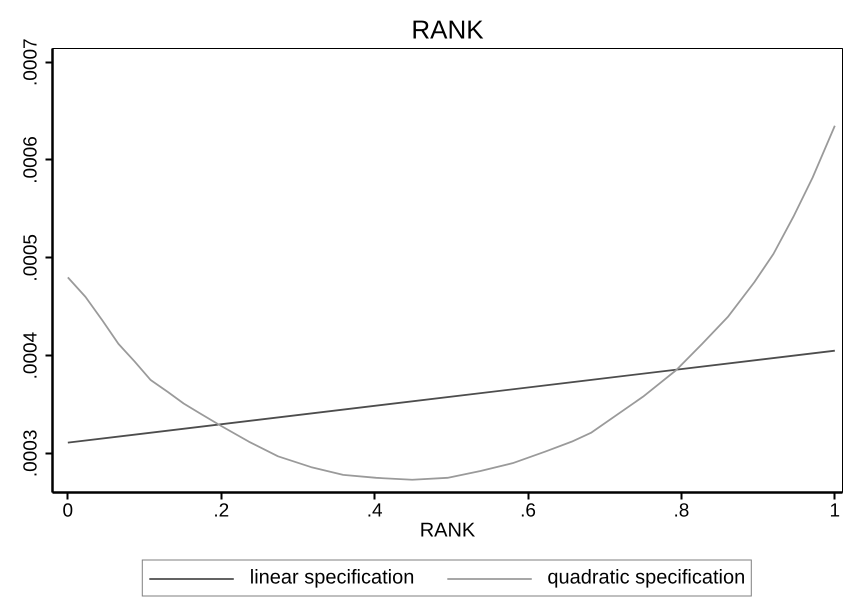  What do you see at coordinates (31, 62) in the screenshot?
I see `y-tick-label: .0007` at bounding box center [31, 62].